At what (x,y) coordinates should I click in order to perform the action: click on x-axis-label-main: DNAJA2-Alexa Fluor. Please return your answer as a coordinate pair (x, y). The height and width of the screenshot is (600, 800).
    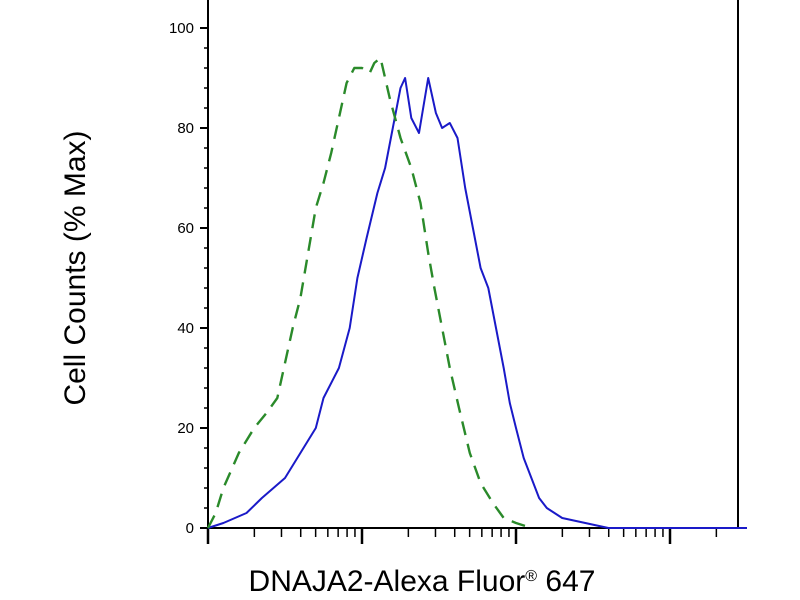
    Looking at the image, I should click on (387, 581).